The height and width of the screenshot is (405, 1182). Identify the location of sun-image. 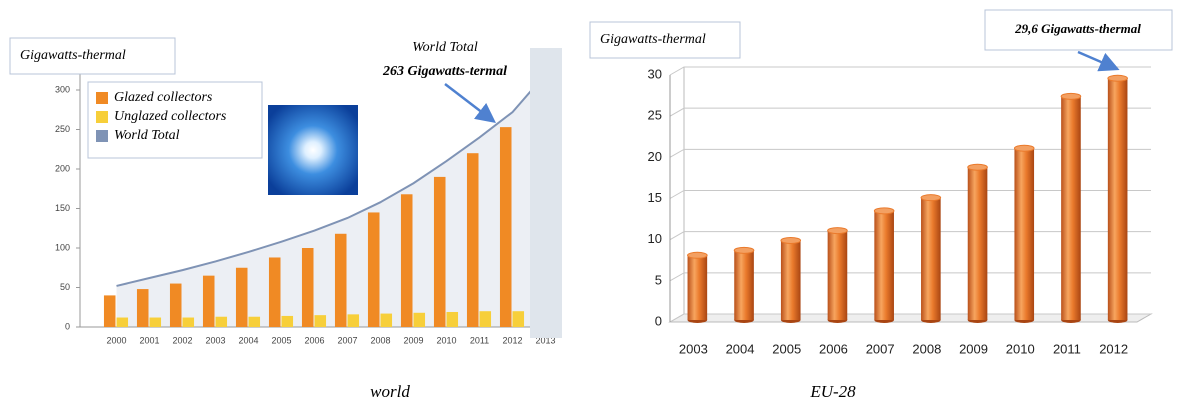
(313, 150).